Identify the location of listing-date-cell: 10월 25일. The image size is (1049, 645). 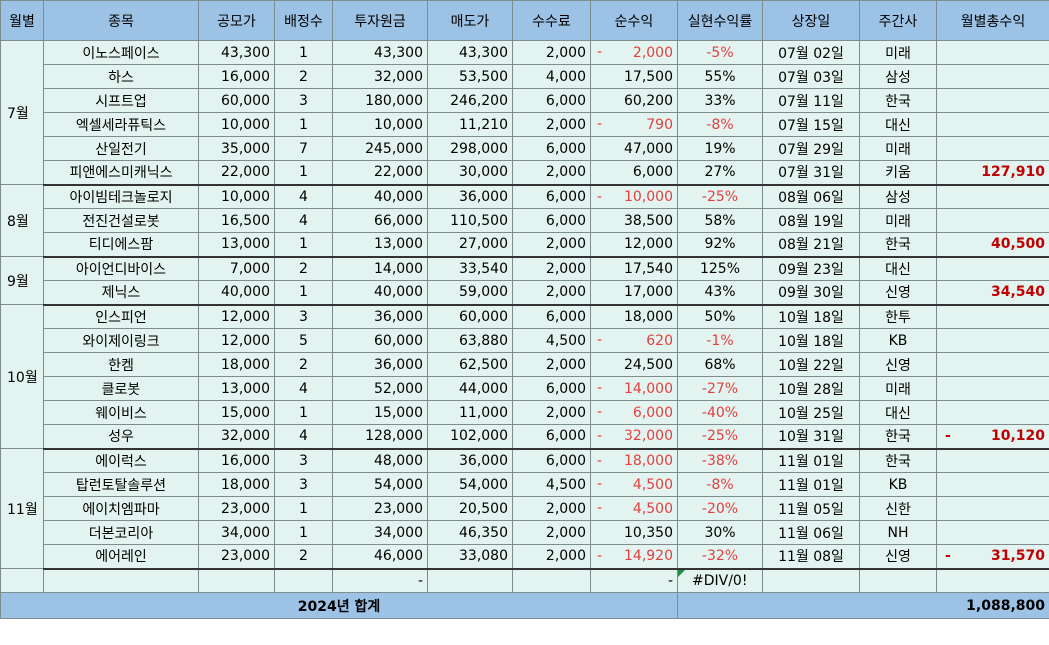
(811, 412).